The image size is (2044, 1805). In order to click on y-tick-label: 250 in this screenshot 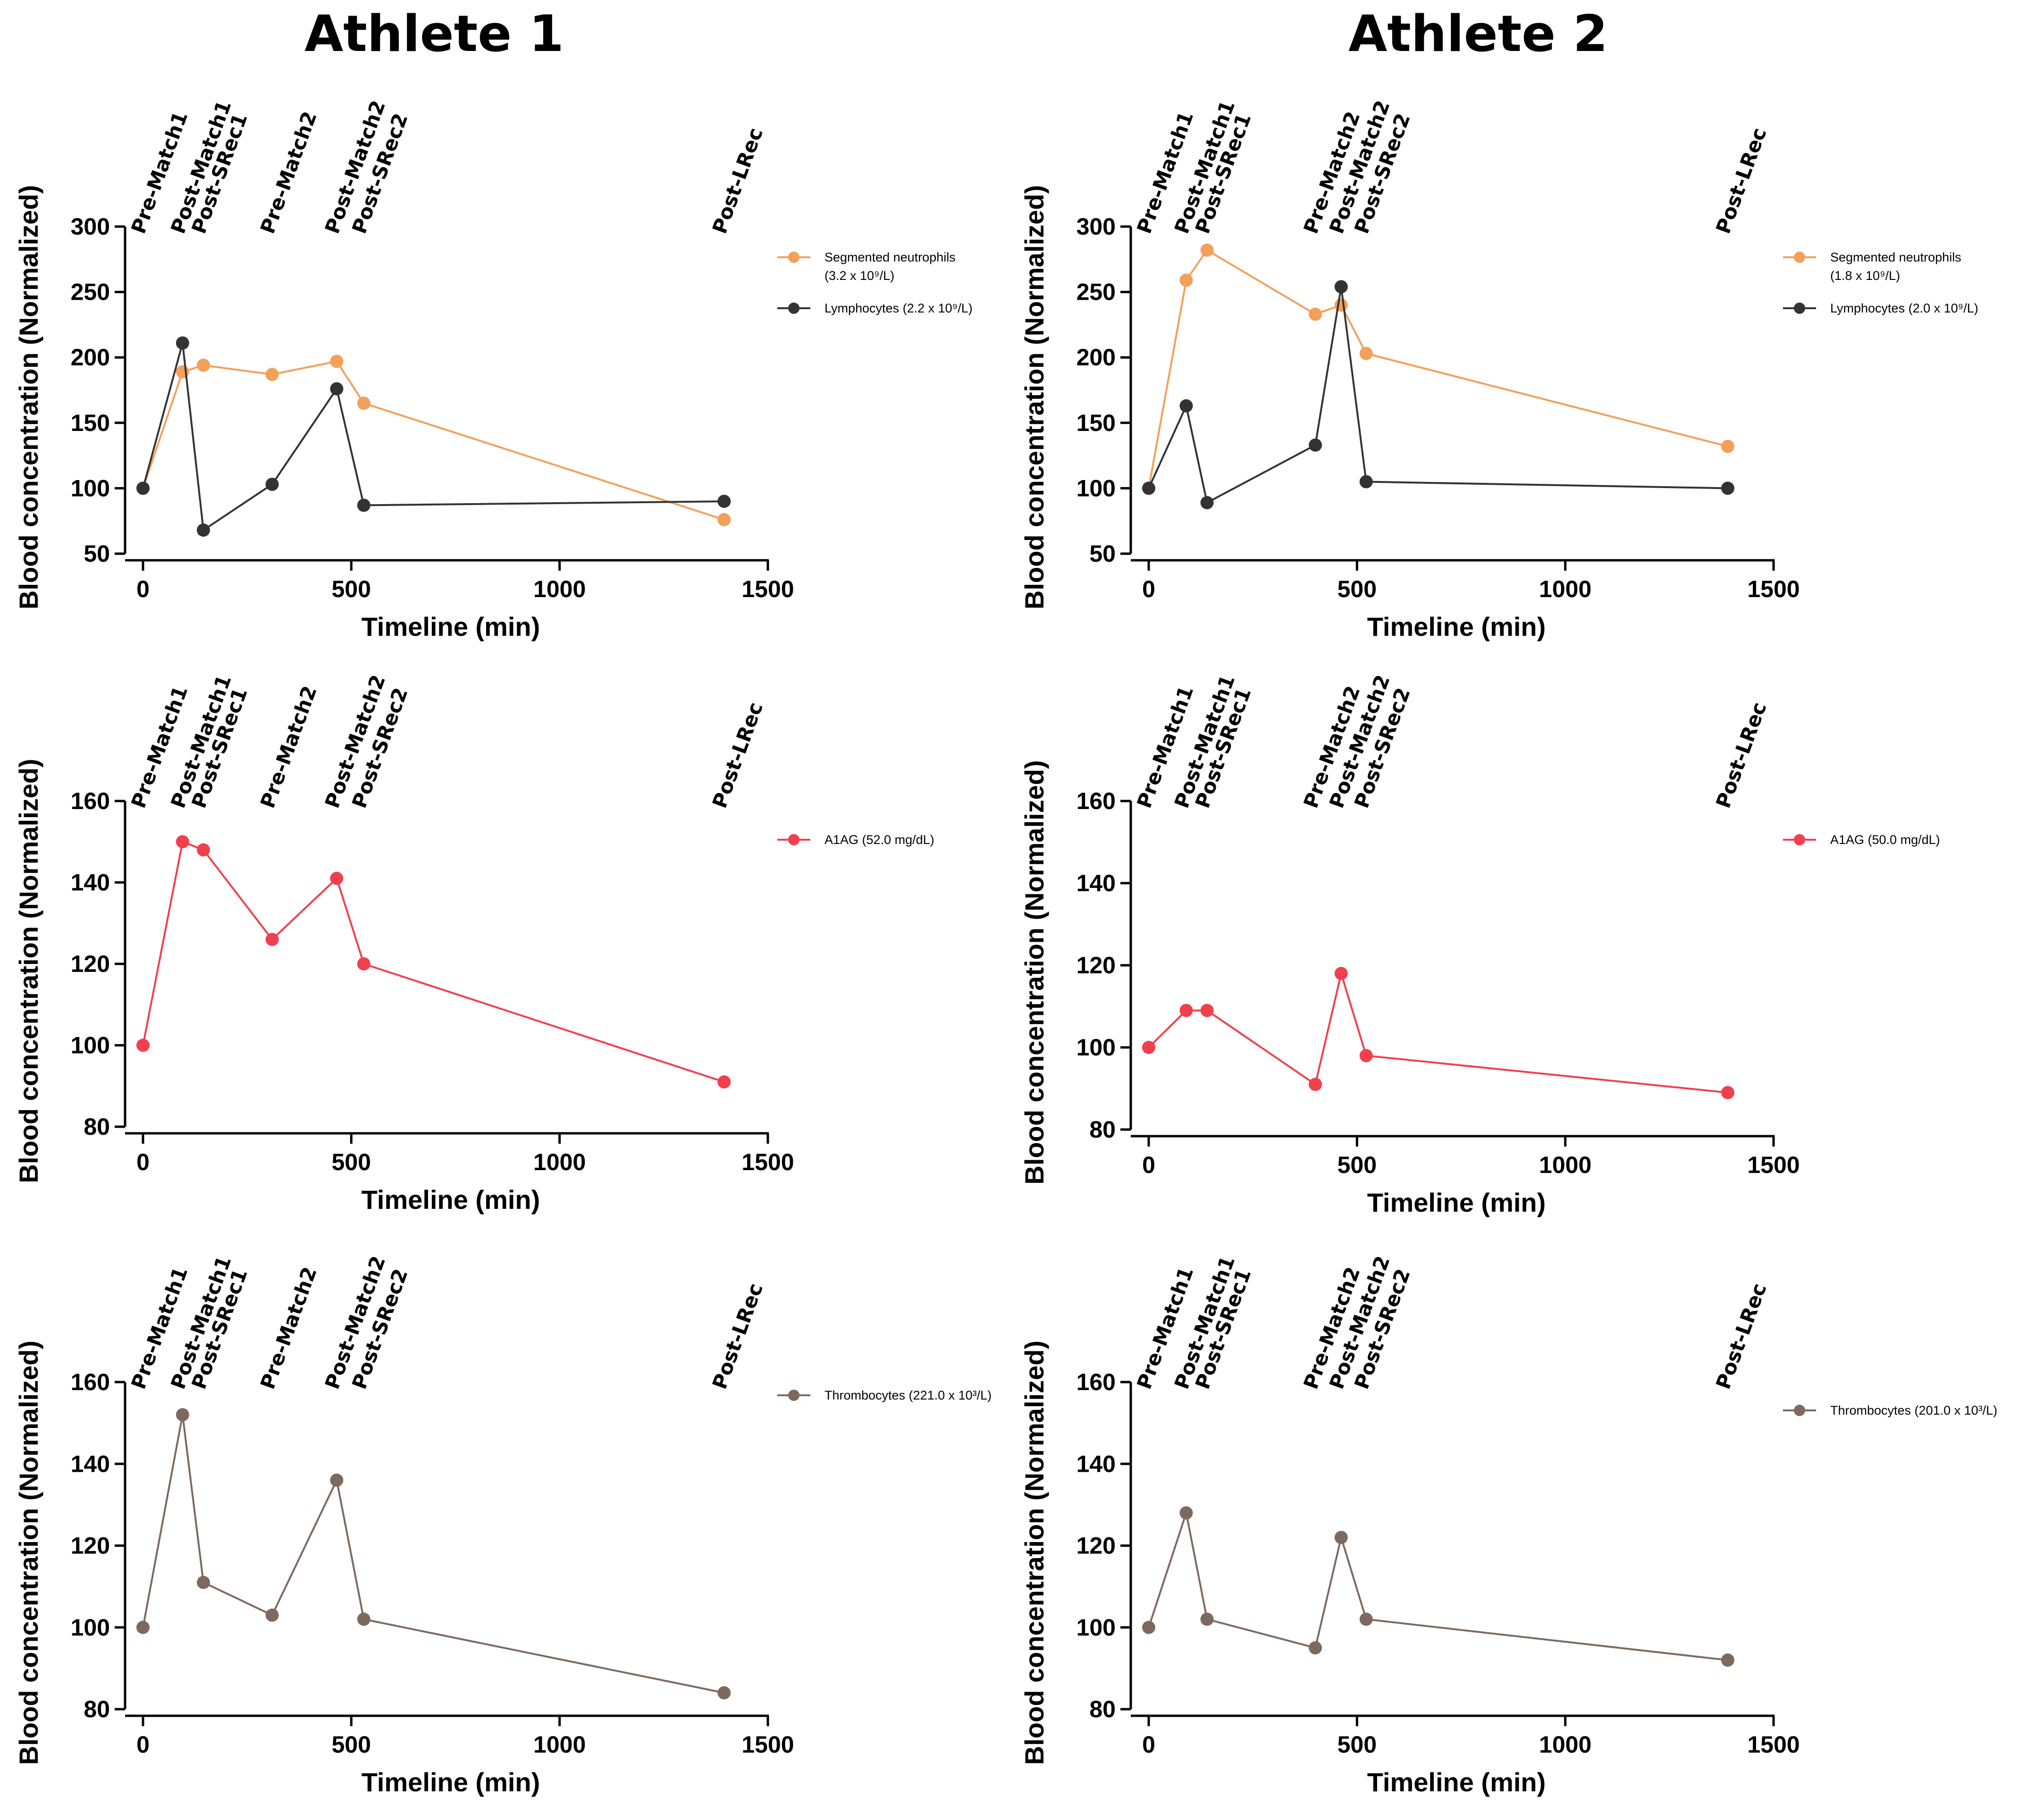, I will do `click(1096, 292)`.